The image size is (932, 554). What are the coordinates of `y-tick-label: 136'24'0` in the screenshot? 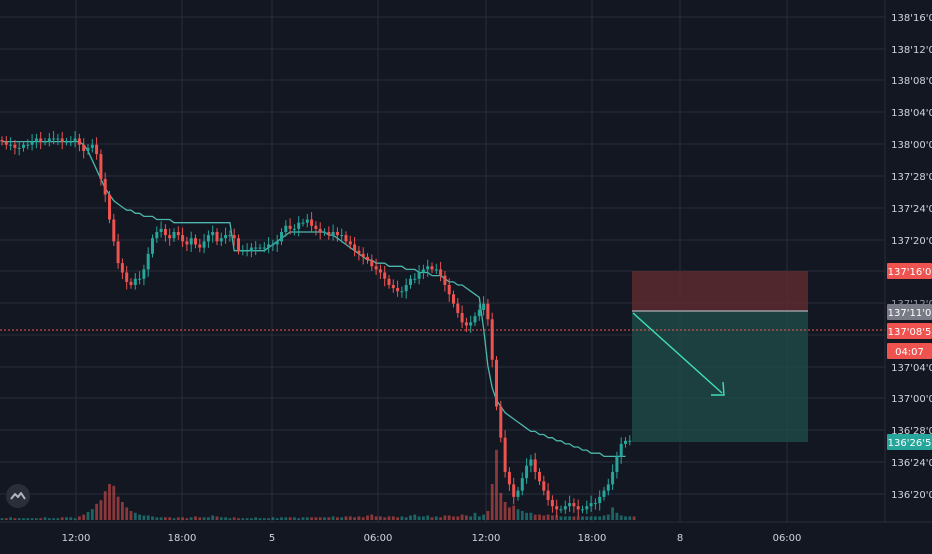 It's located at (911, 463).